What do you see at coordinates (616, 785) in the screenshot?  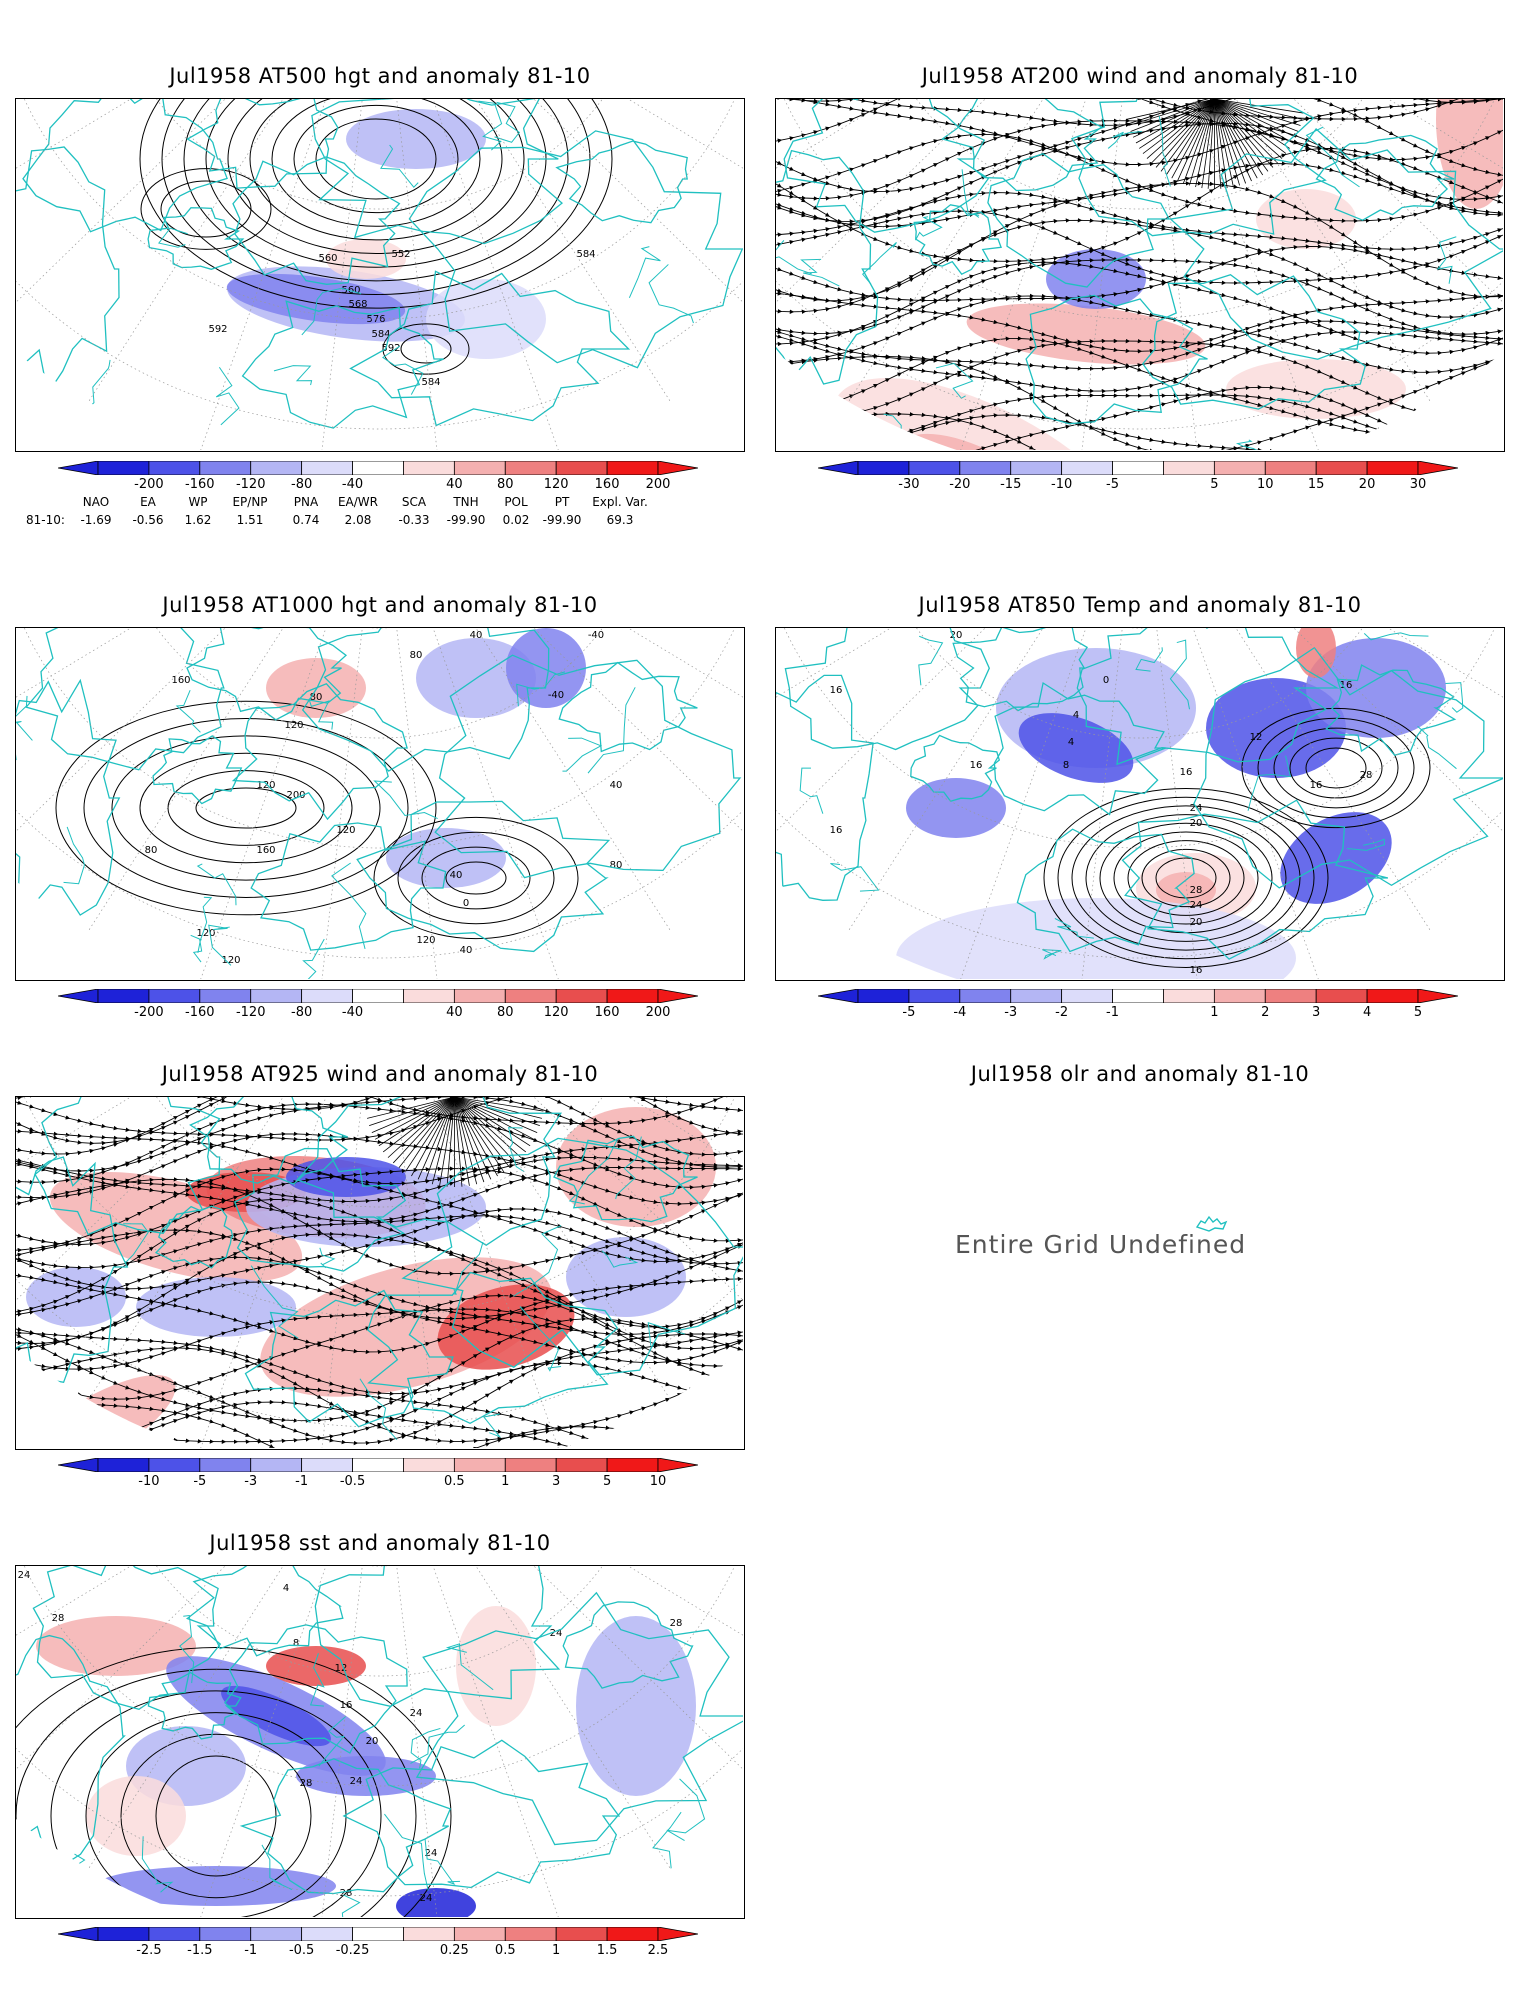 I see `contour-label: 40` at bounding box center [616, 785].